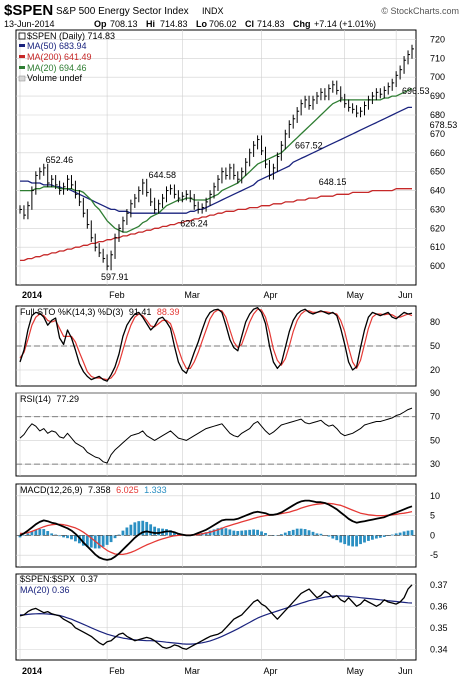 Image resolution: width=464 pixels, height=685 pixels. I want to click on ma50-line, so click(216, 160).